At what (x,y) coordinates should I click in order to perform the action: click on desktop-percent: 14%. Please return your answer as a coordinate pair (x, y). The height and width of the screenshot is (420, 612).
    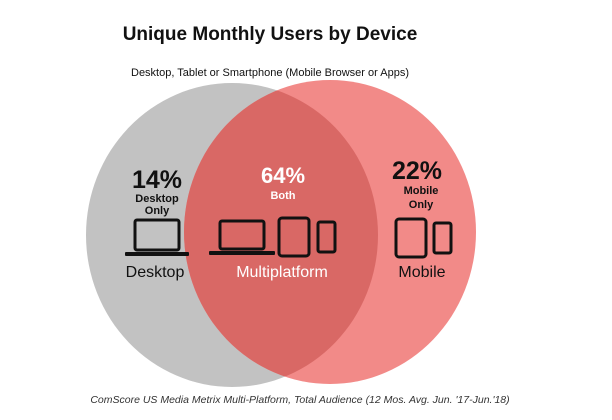
    Looking at the image, I should click on (157, 180).